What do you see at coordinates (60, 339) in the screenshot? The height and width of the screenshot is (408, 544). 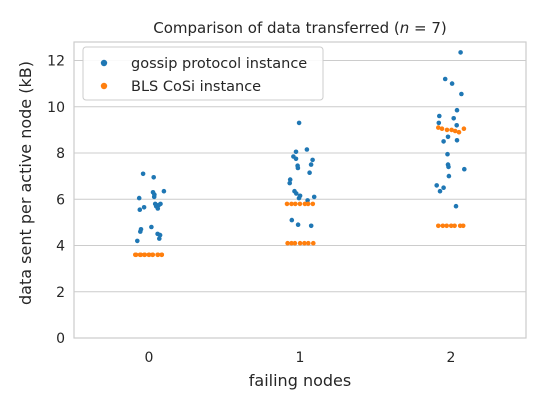 I see `y-tick-label: 0` at bounding box center [60, 339].